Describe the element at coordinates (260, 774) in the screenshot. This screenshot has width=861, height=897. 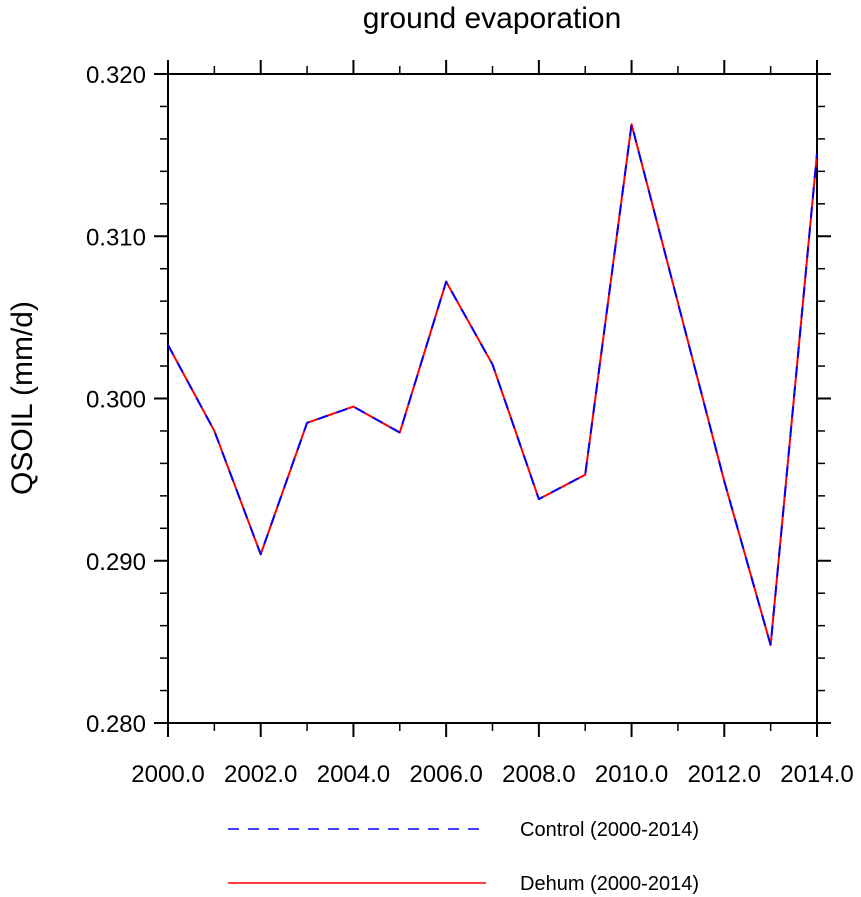
I see `x-tick-label: 2002.0` at that location.